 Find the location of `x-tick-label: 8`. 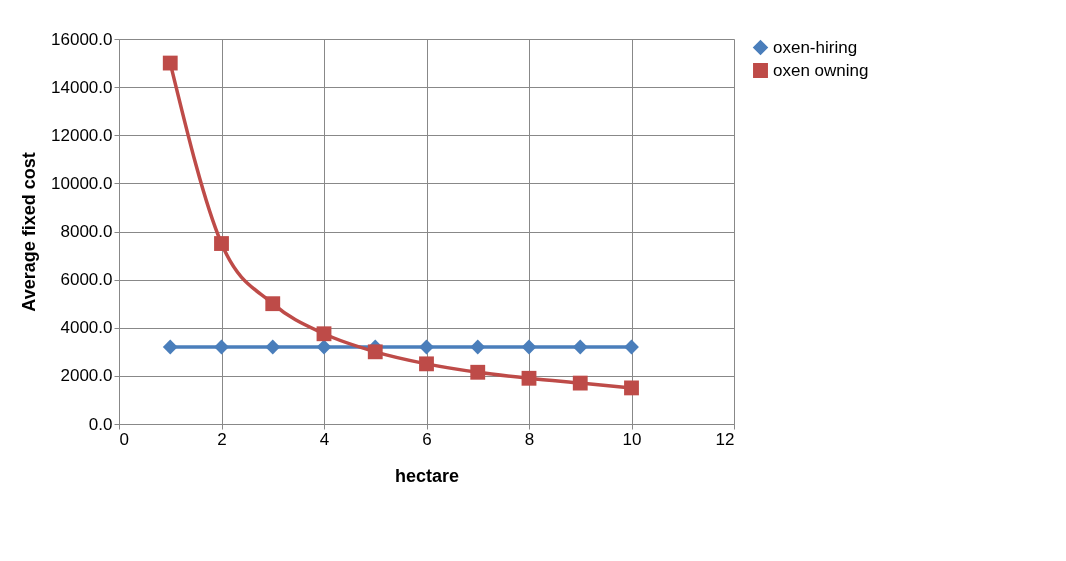

x-tick-label: 8 is located at coordinates (529, 439).